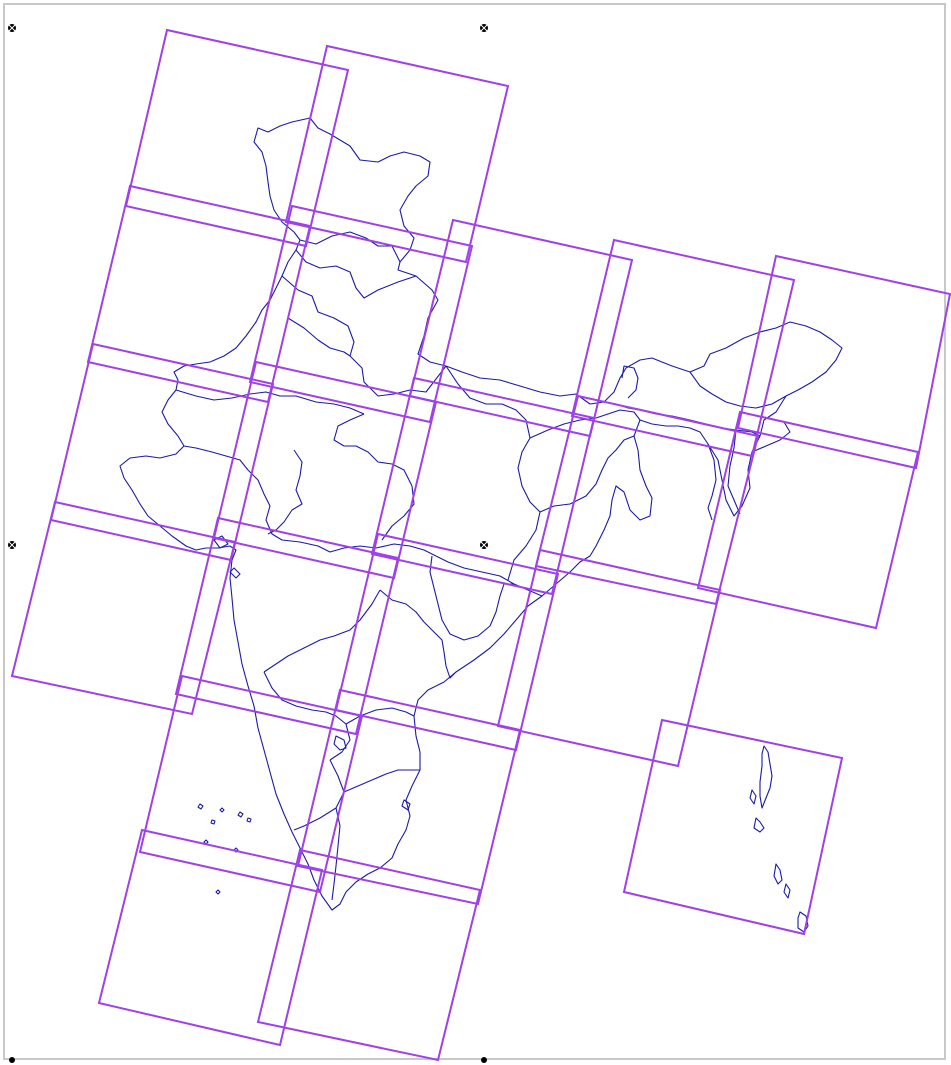 The image size is (951, 1065). Describe the element at coordinates (753, 797) in the screenshot. I see `island-andaman-west` at that location.